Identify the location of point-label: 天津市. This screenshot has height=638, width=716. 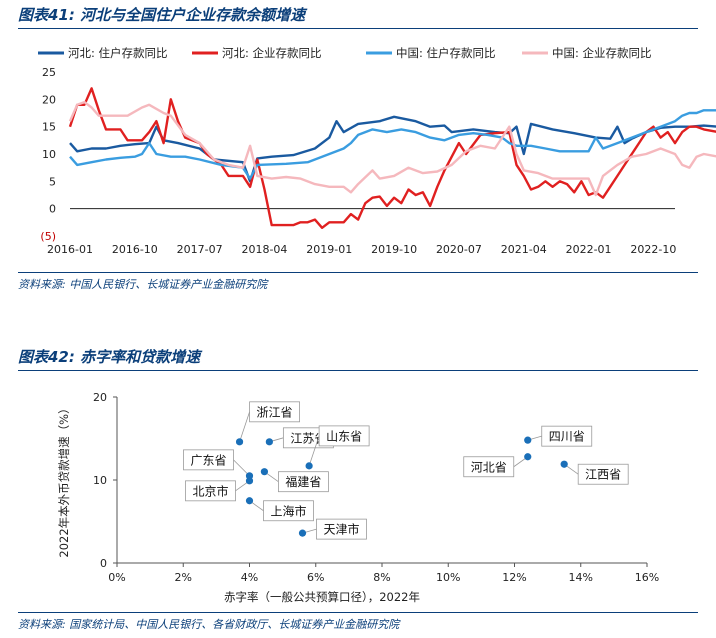
(341, 529).